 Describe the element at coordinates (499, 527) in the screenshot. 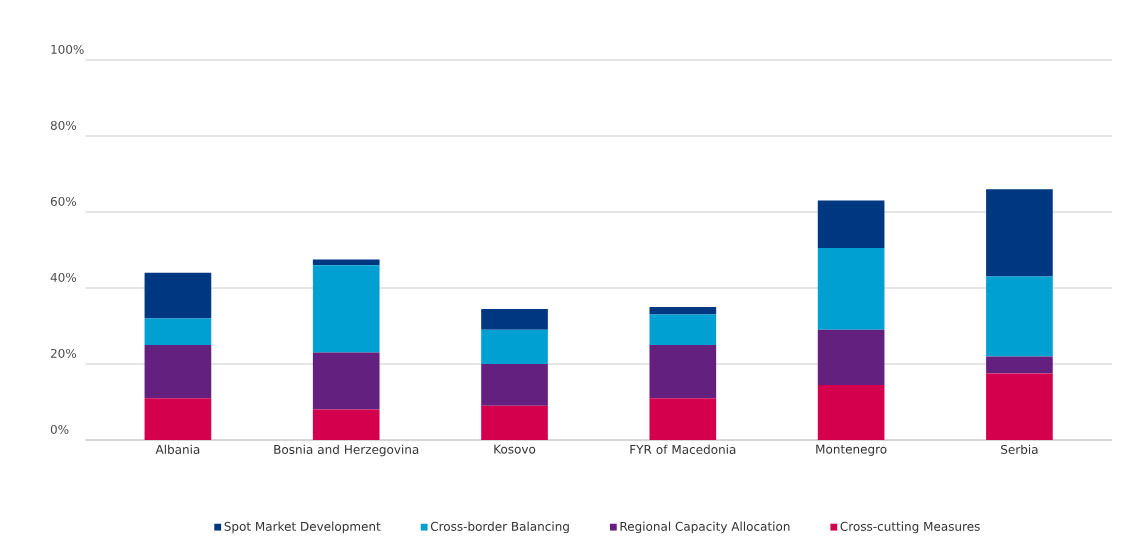

I see `legend-label: Cross-border Balancing` at that location.